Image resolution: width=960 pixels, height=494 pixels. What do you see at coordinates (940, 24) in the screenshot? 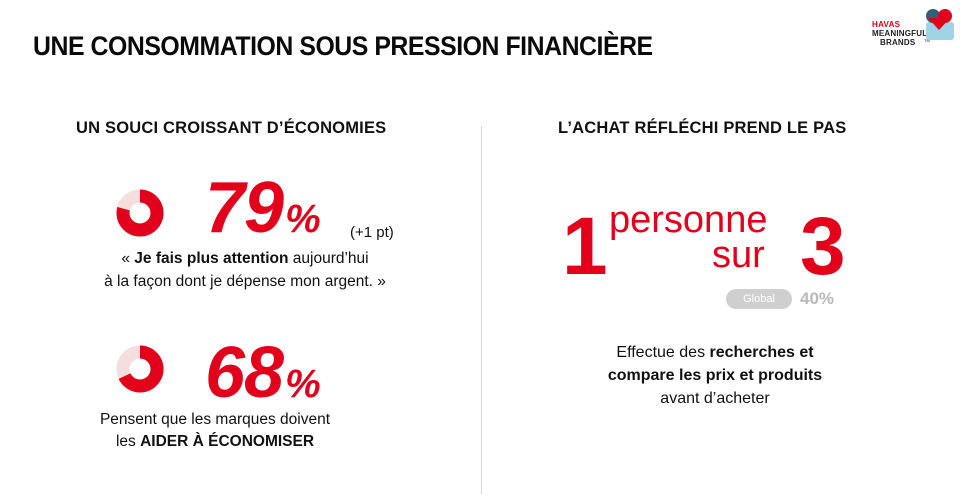
I see `heart-logo-icon` at bounding box center [940, 24].